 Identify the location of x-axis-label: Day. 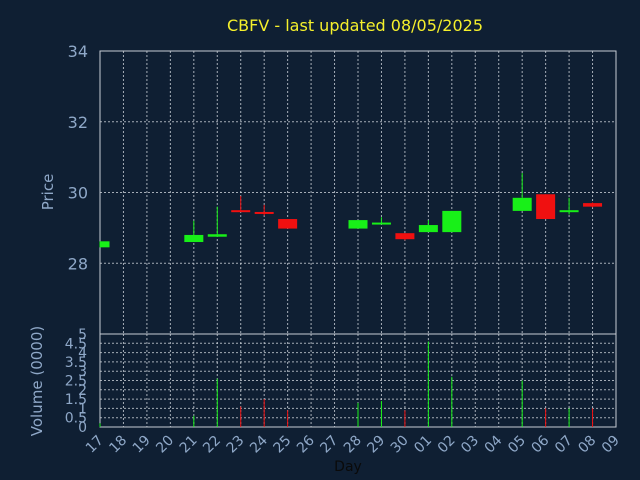
(348, 467).